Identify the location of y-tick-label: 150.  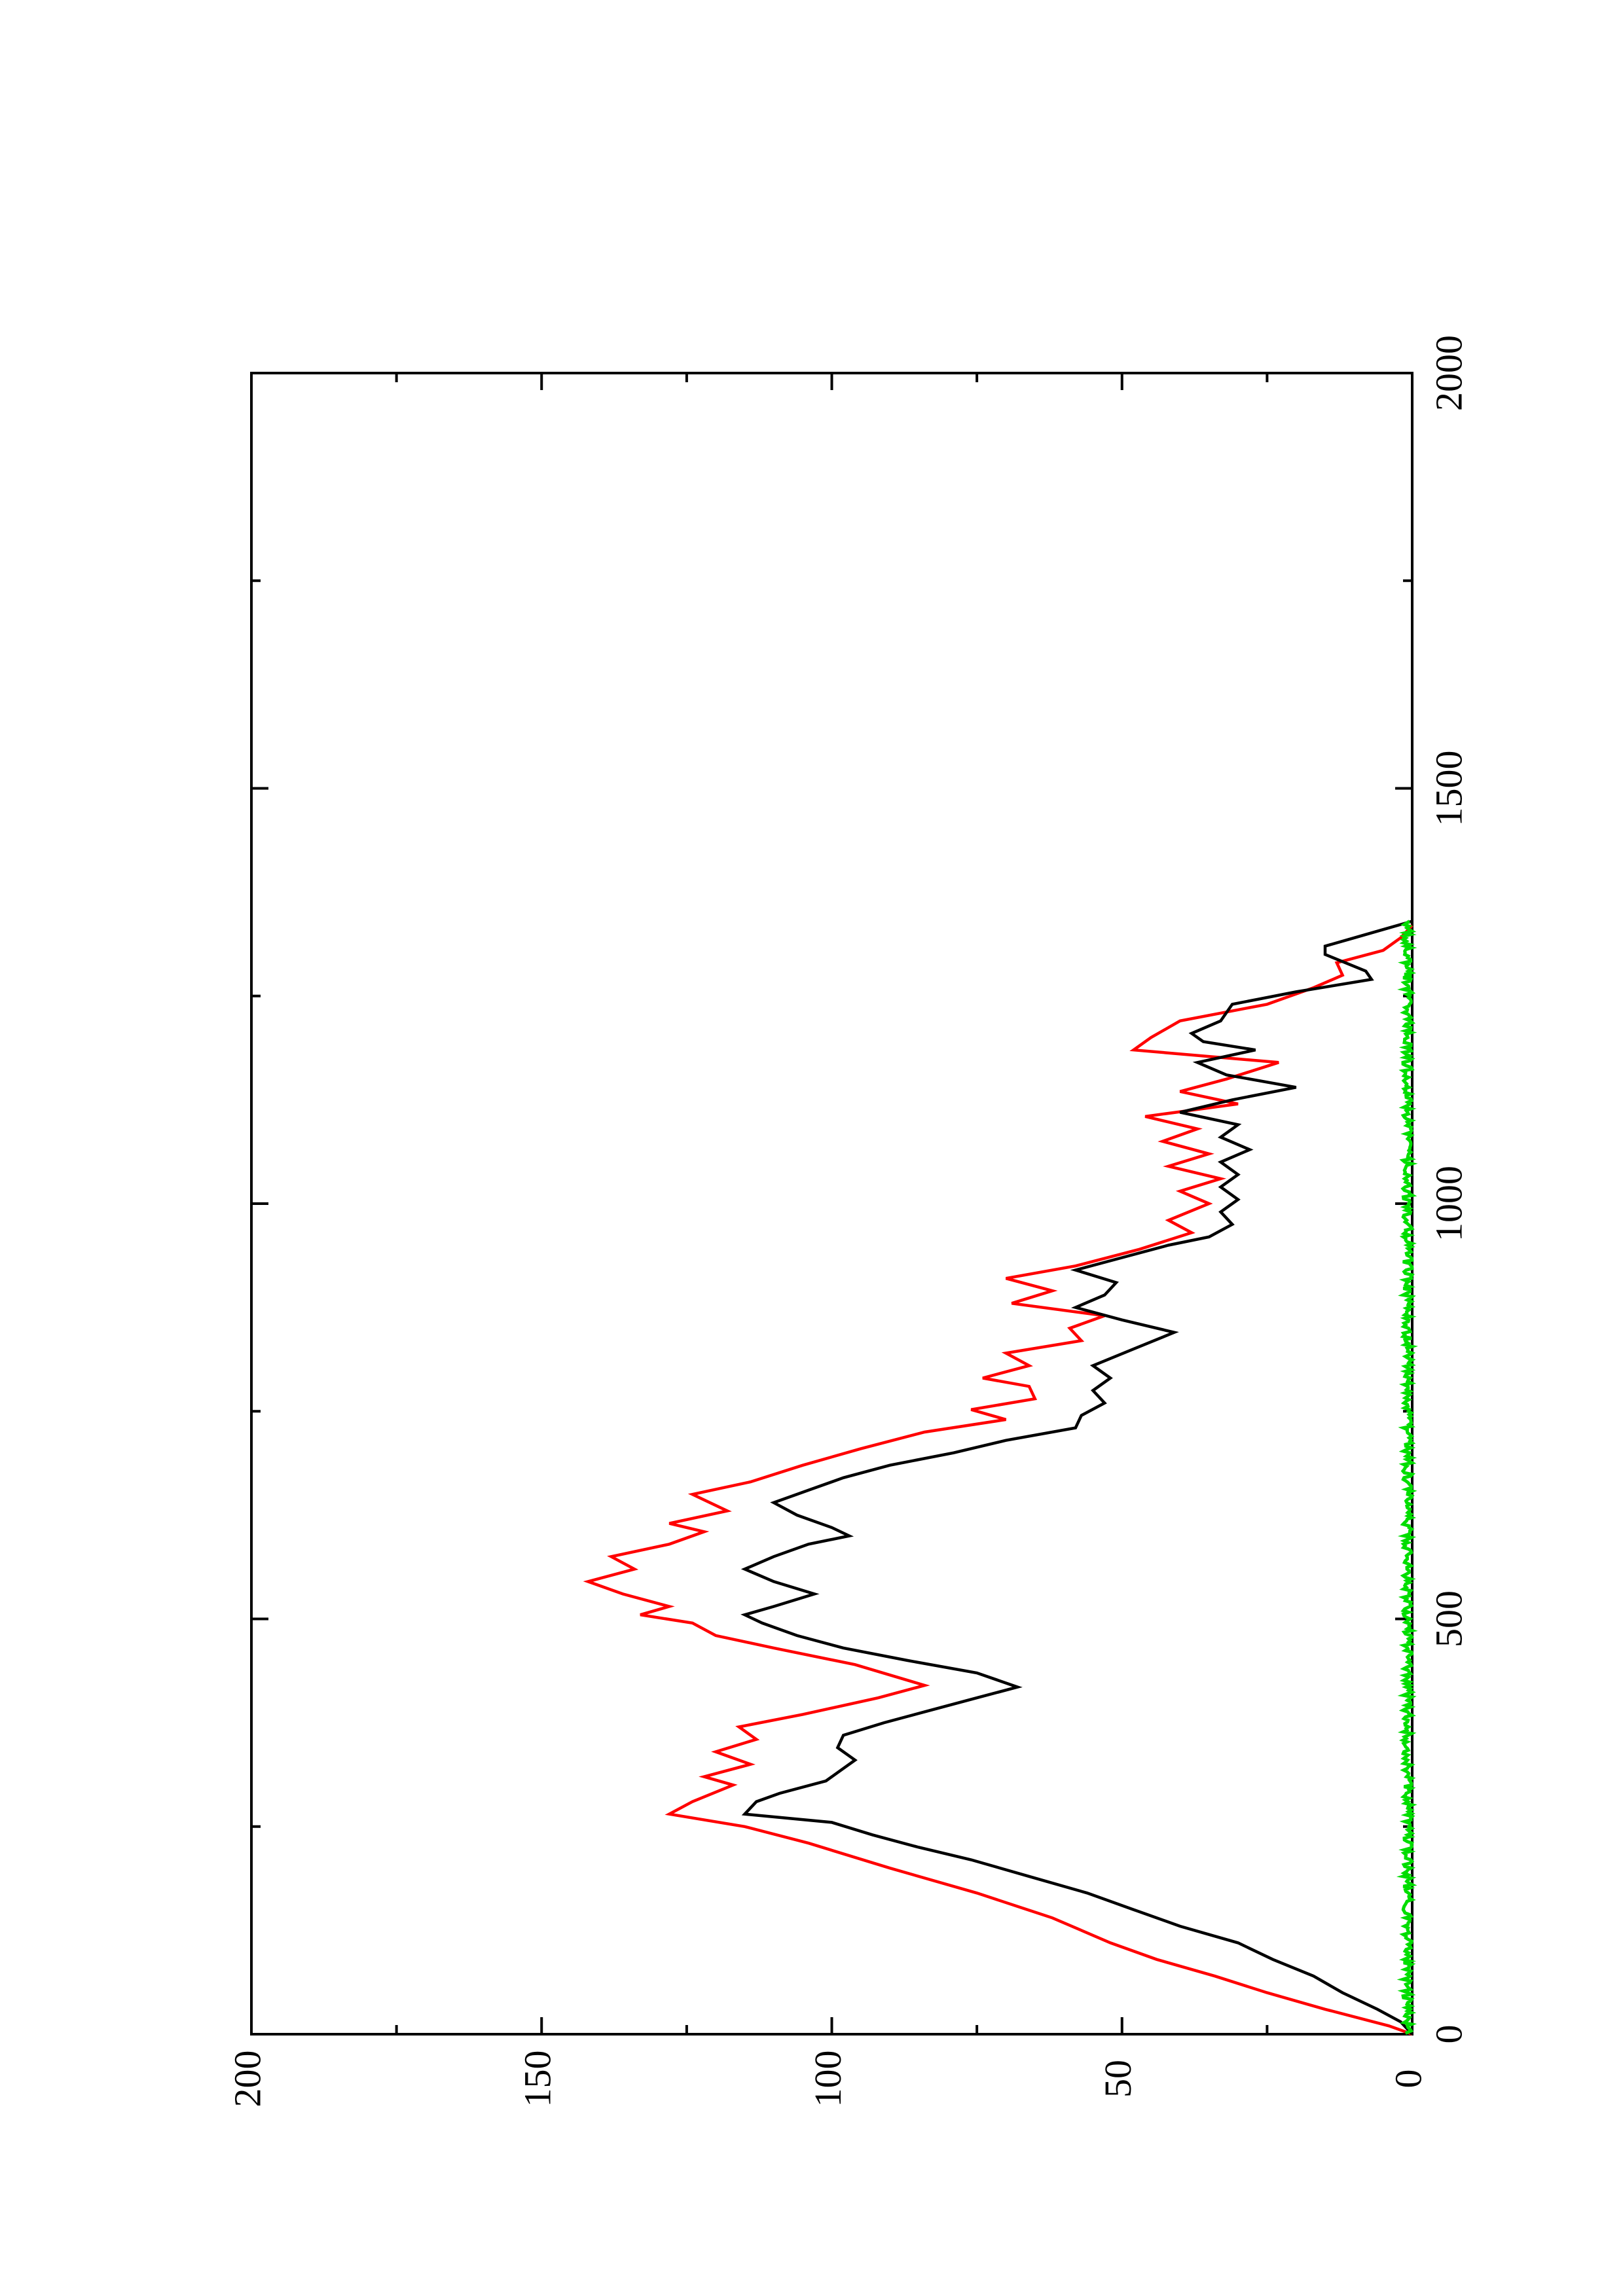
(538, 2079).